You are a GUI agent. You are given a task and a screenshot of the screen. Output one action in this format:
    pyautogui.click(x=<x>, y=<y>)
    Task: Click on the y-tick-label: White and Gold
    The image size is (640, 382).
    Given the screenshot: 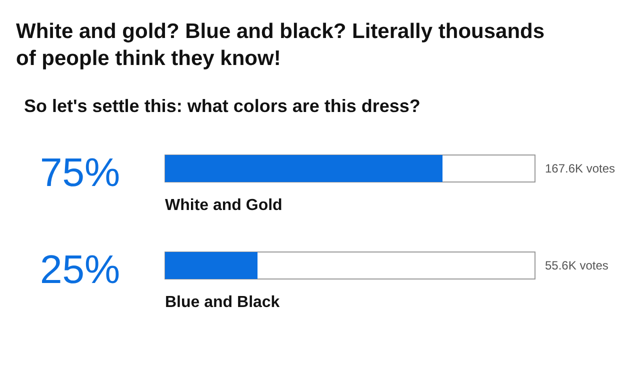 What is the action you would take?
    pyautogui.click(x=223, y=205)
    